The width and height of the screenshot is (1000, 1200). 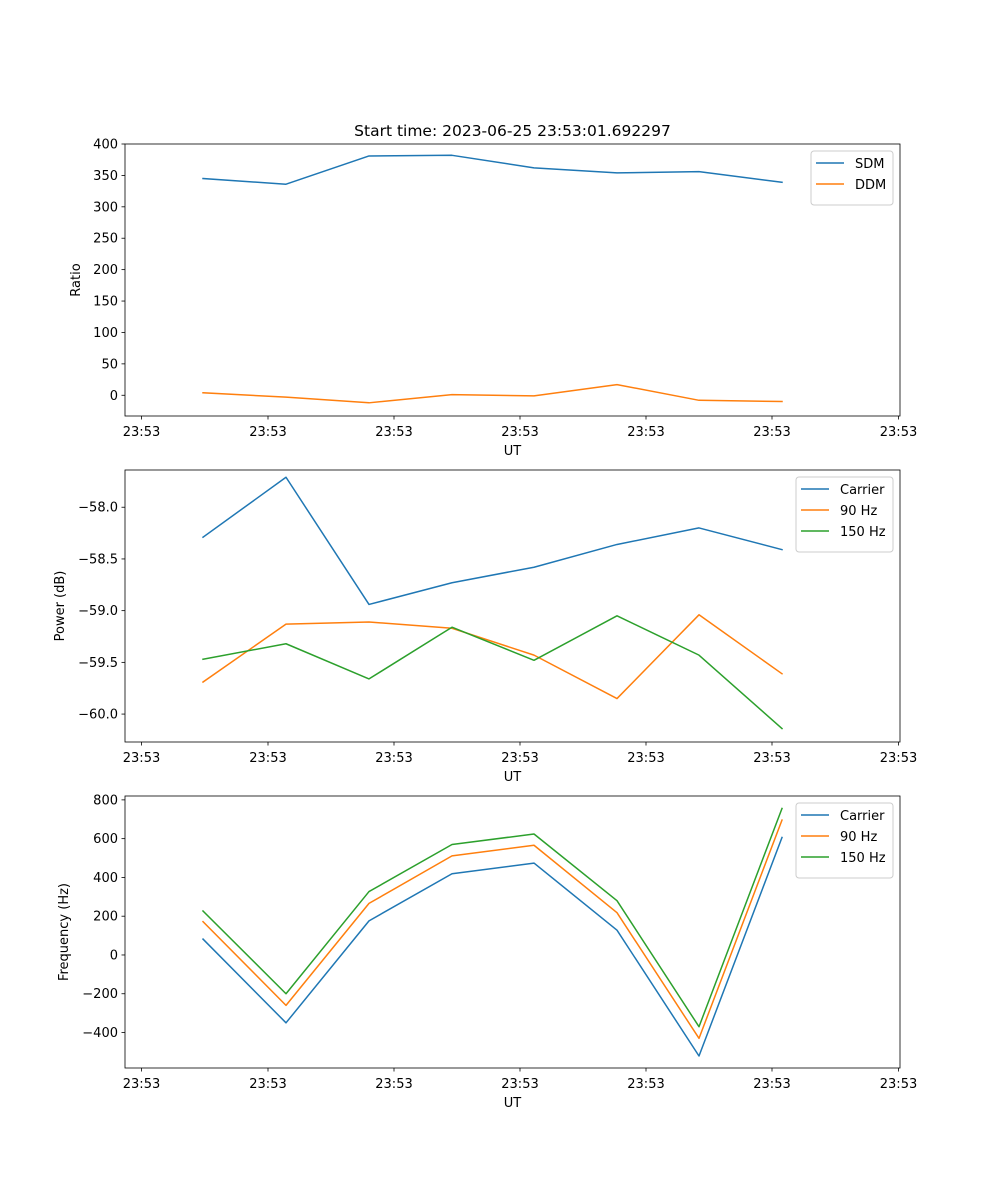 I want to click on legend-label: DDM, so click(x=870, y=185).